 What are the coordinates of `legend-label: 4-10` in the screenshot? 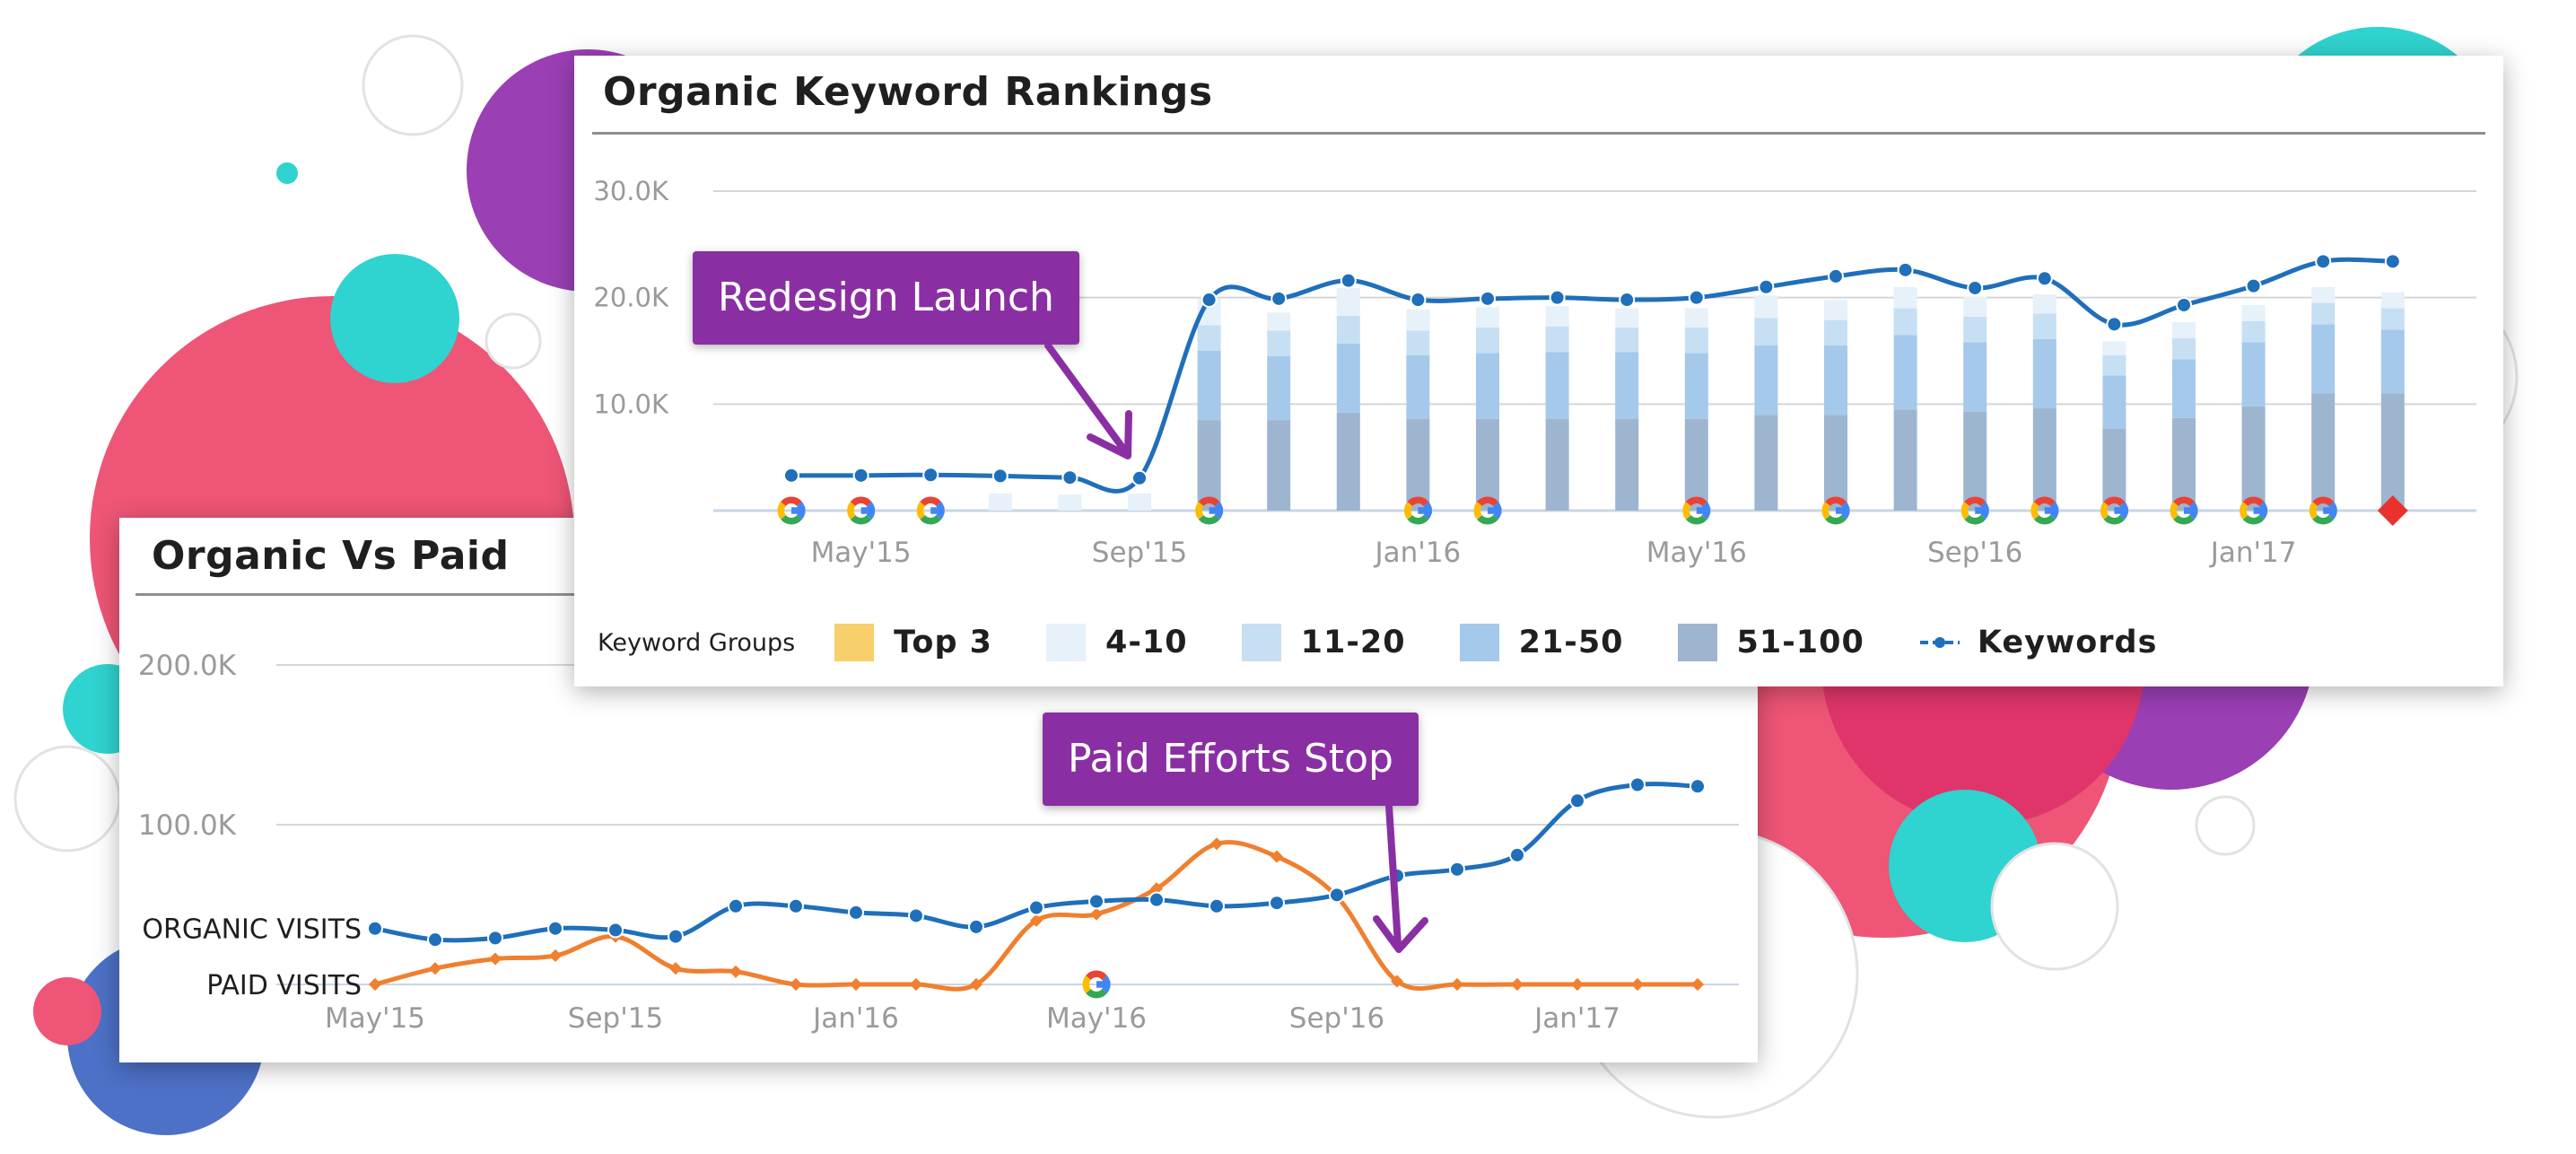 It's located at (1147, 642).